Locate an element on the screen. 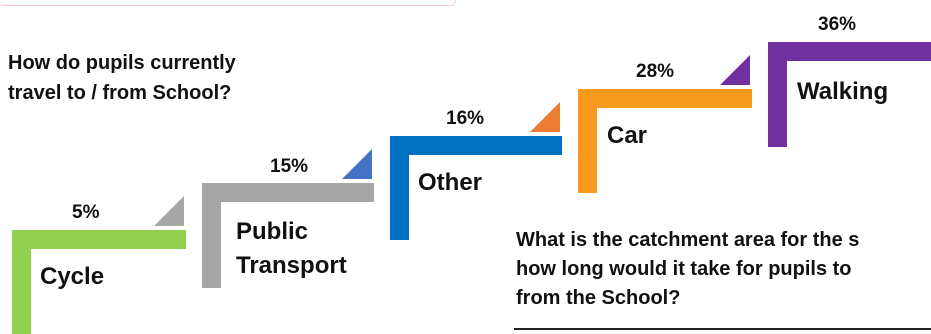 The width and height of the screenshot is (931, 334). step-shape-other is located at coordinates (476, 188).